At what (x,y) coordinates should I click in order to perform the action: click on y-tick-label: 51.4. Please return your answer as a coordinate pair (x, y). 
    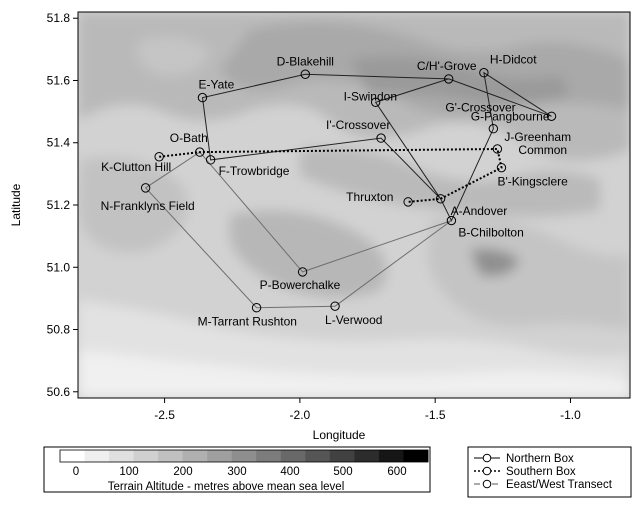
    Looking at the image, I should click on (59, 143).